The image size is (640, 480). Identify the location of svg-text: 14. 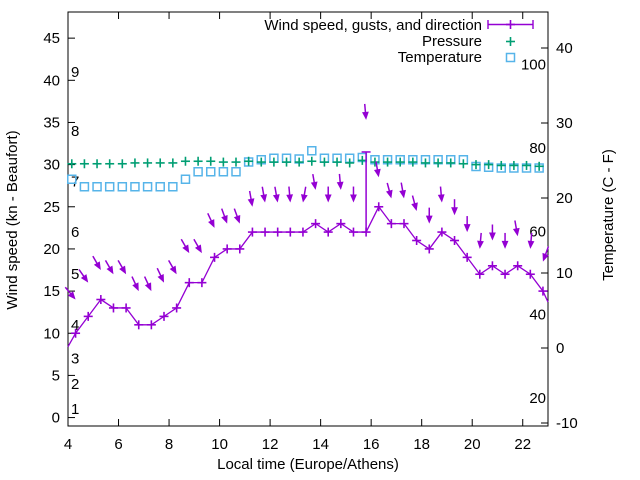
(320, 444).